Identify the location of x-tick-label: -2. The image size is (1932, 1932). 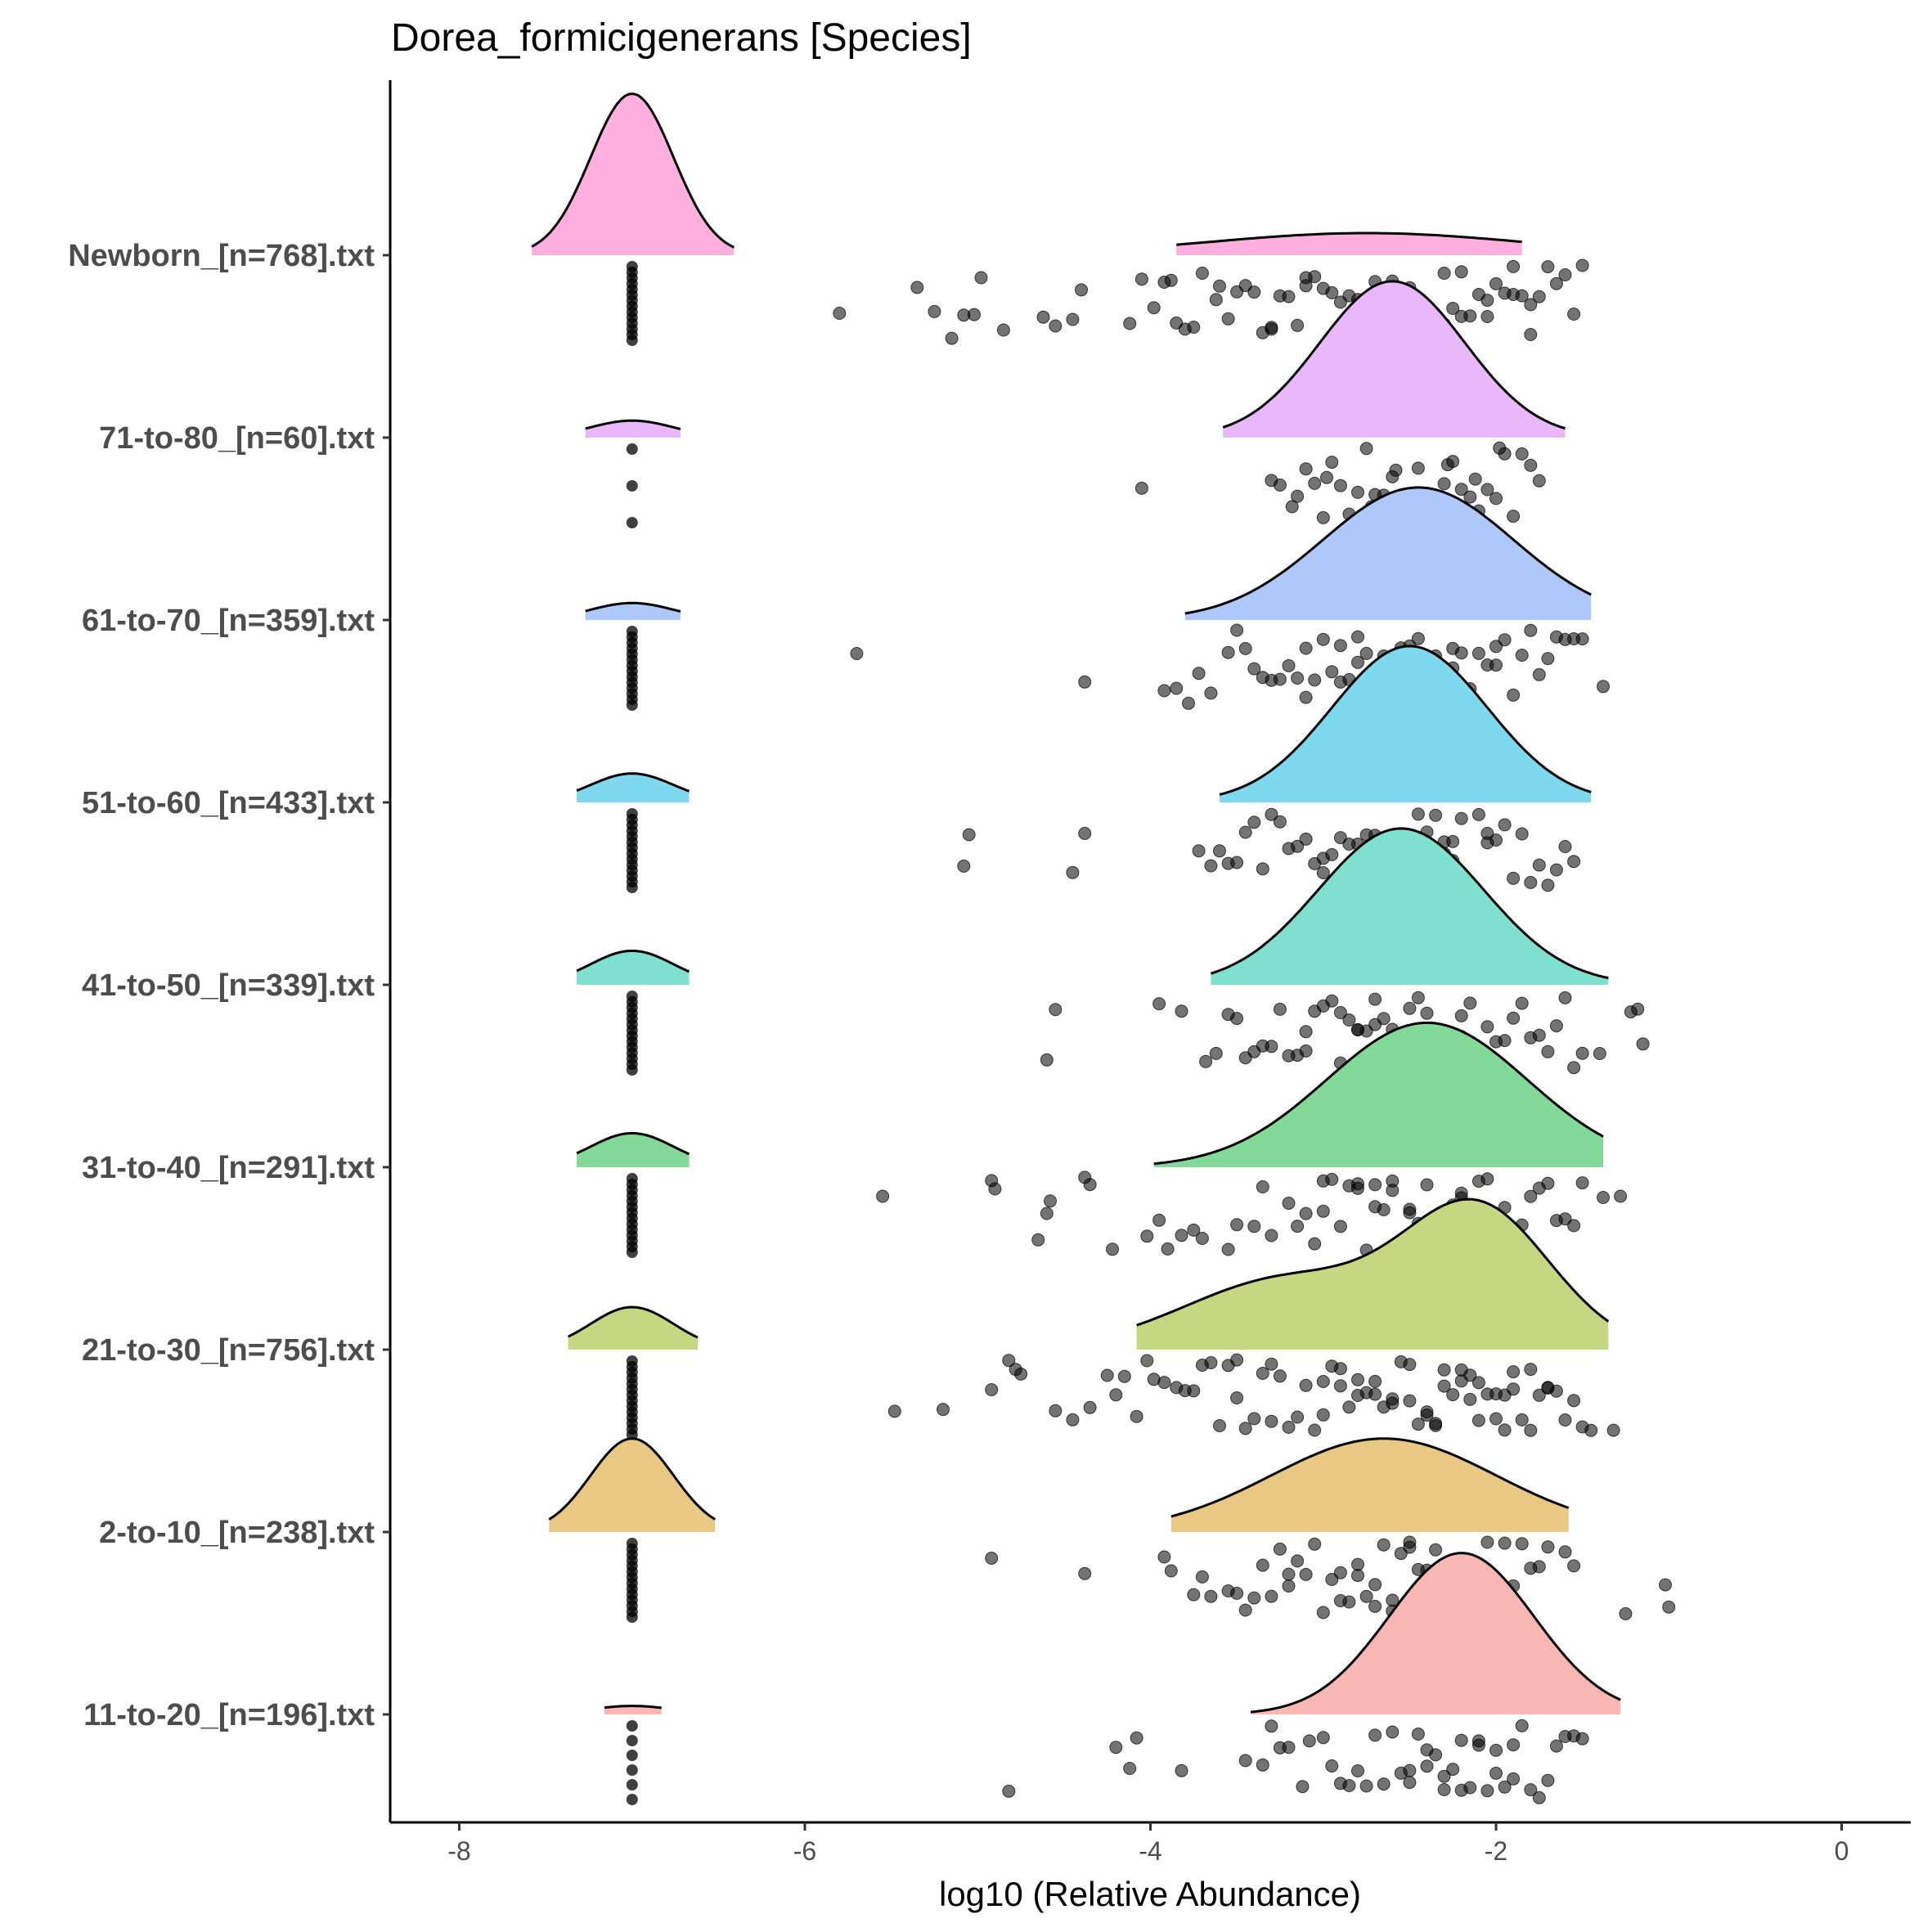
(1496, 1851).